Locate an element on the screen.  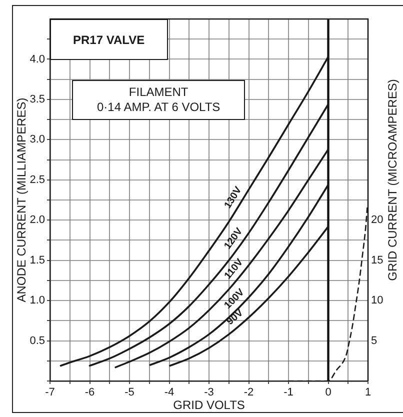
x-tick-label: -2 is located at coordinates (249, 392).